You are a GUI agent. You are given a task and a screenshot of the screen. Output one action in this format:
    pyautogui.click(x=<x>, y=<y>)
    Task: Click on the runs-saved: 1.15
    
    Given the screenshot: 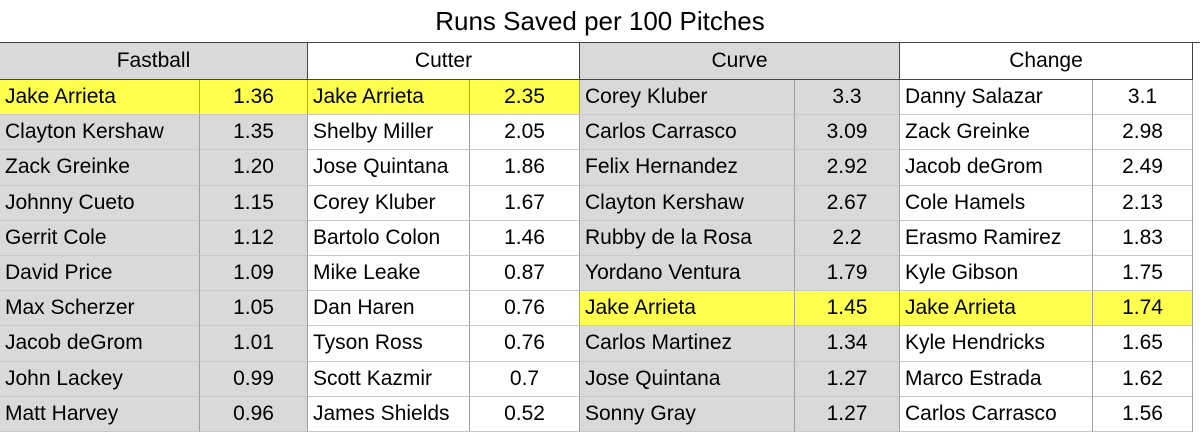 What is the action you would take?
    pyautogui.click(x=254, y=203)
    